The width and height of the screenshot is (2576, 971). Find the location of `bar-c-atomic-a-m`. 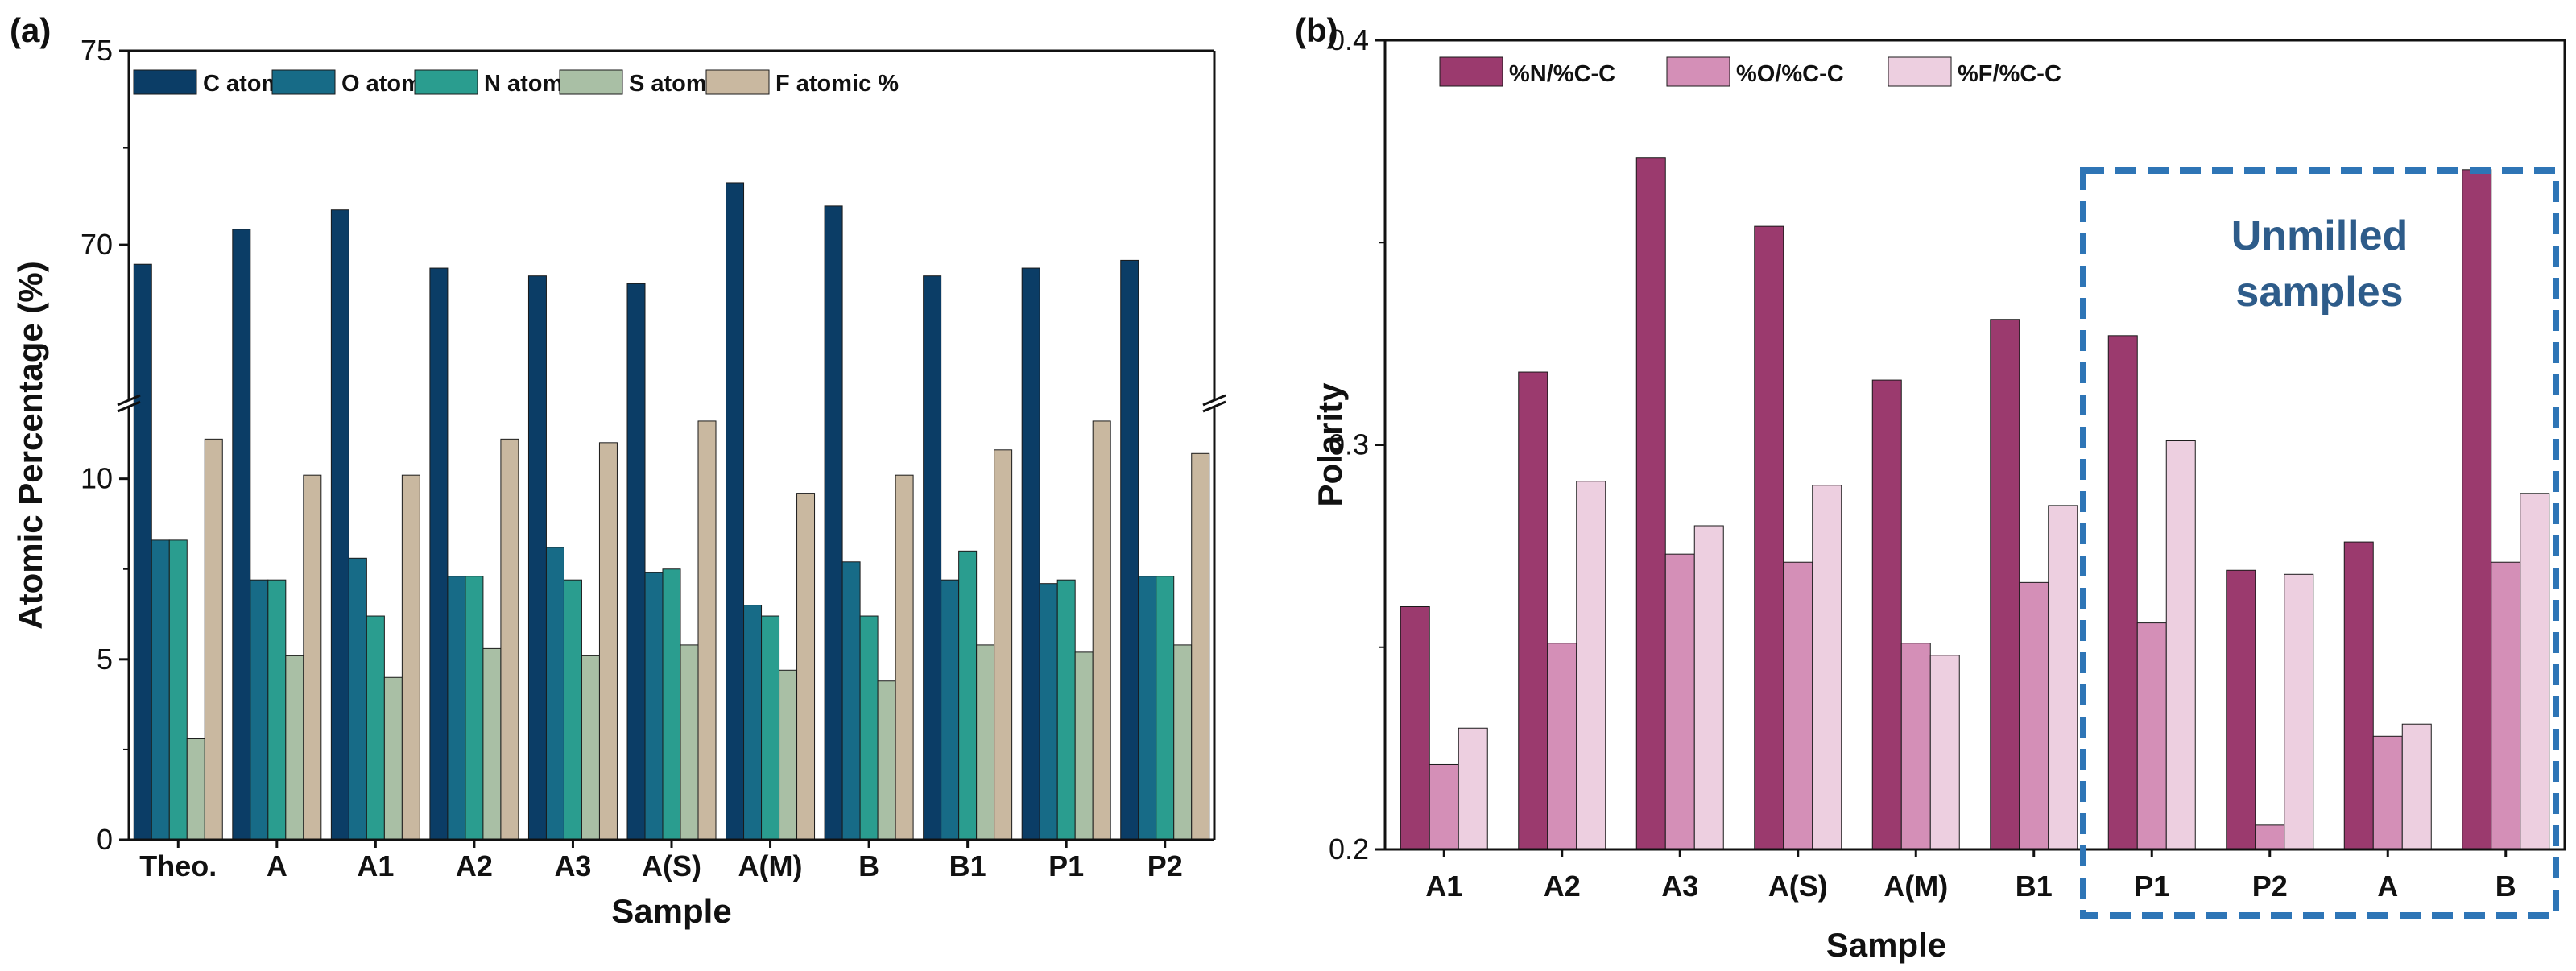

bar-c-atomic-a-m is located at coordinates (735, 512).